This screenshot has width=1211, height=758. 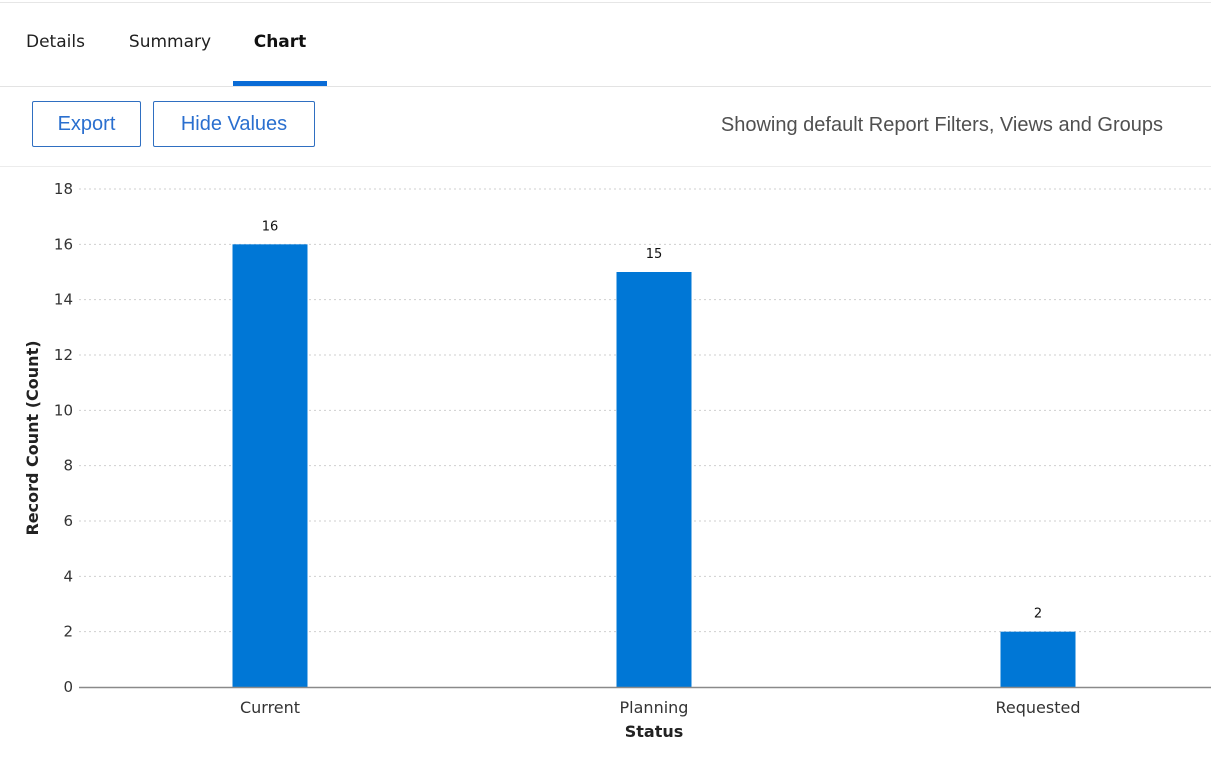 What do you see at coordinates (1038, 614) in the screenshot?
I see `data-label: 2` at bounding box center [1038, 614].